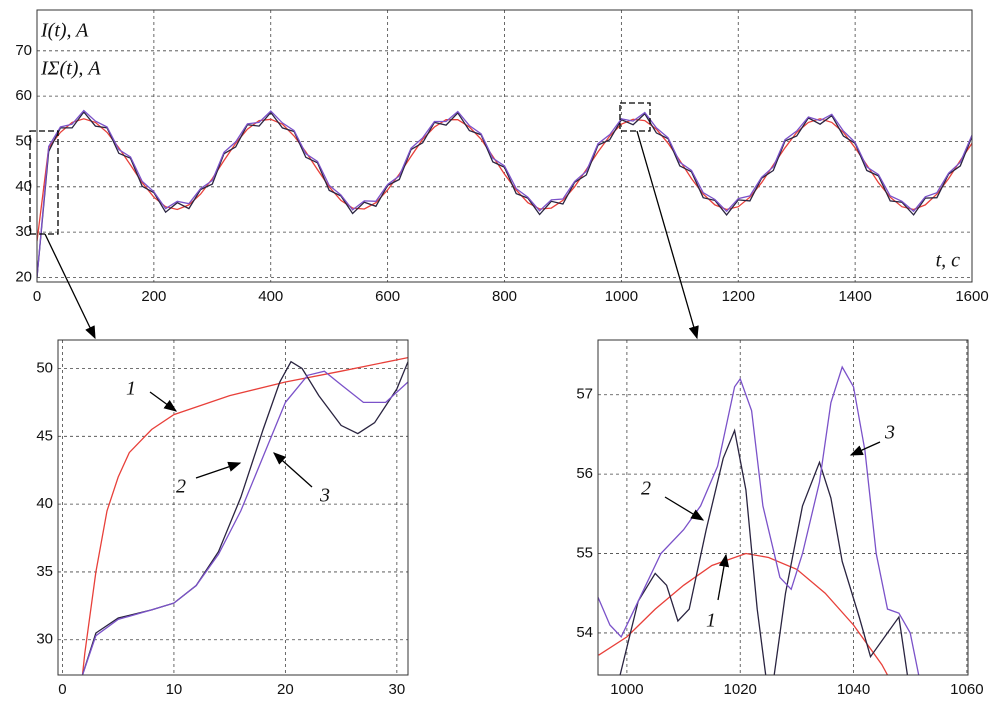 The image size is (997, 705). I want to click on y-tick-label: 70, so click(23, 50).